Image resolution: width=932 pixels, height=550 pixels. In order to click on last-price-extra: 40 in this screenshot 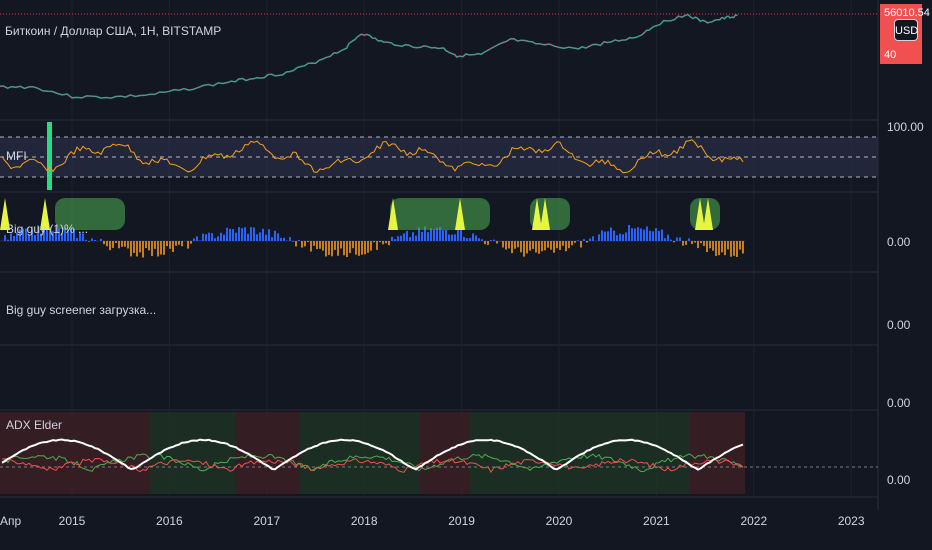, I will do `click(890, 55)`.